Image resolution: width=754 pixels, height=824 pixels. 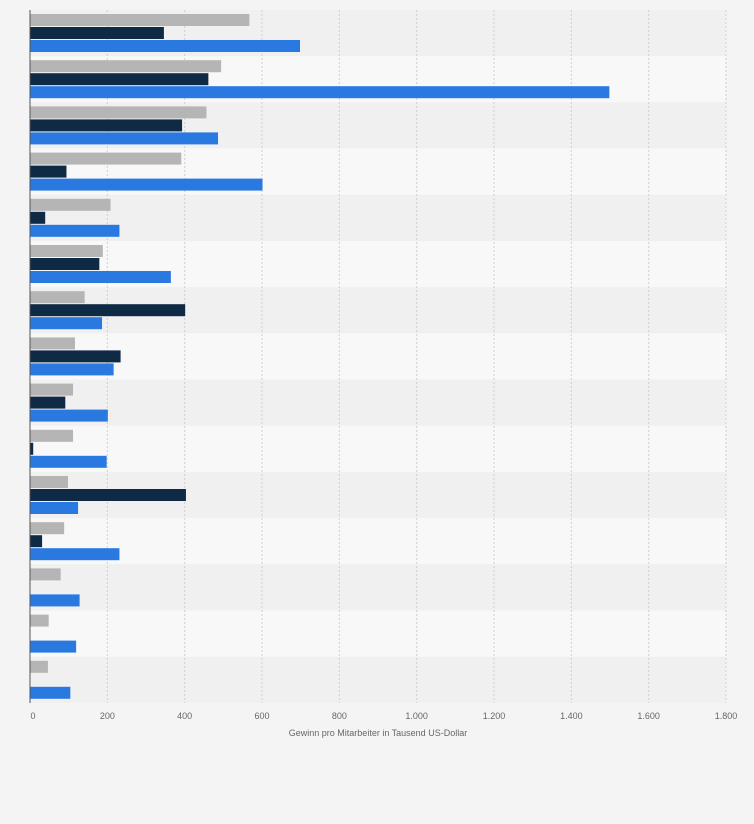 What do you see at coordinates (339, 716) in the screenshot?
I see `x-tick-label: 800` at bounding box center [339, 716].